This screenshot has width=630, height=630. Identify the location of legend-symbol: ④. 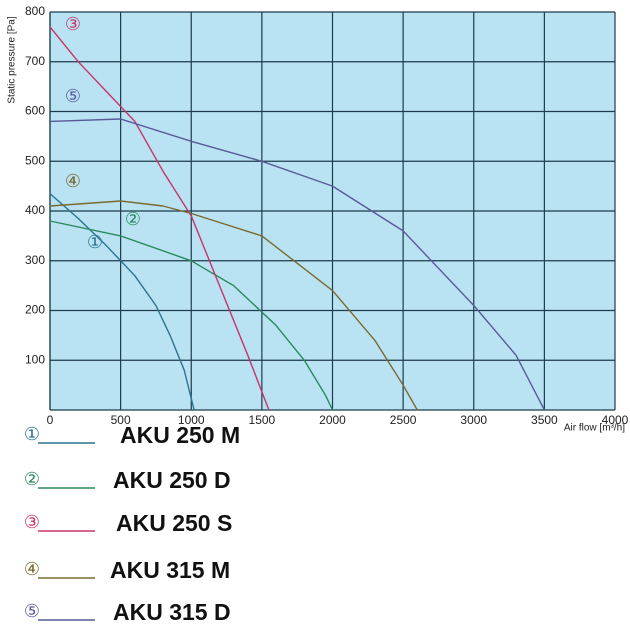
(32, 569).